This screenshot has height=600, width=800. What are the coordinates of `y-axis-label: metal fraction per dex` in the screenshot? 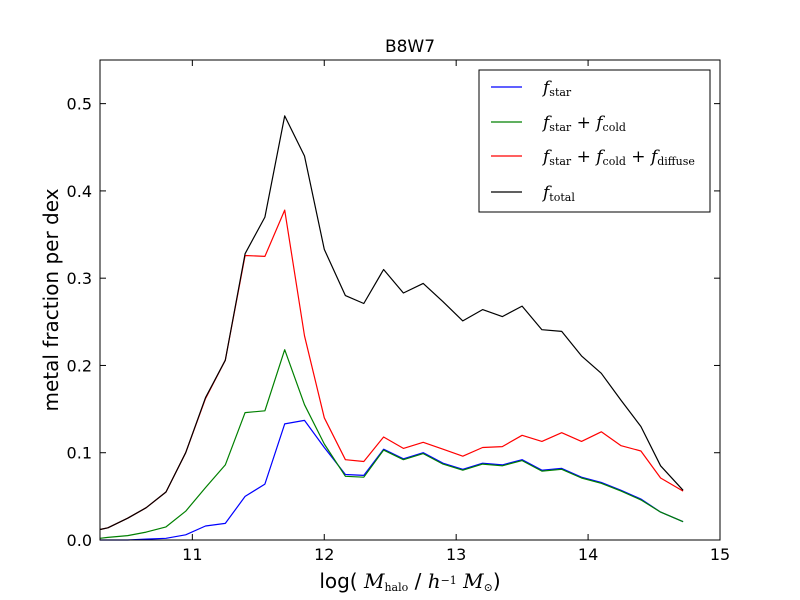 It's located at (51, 299).